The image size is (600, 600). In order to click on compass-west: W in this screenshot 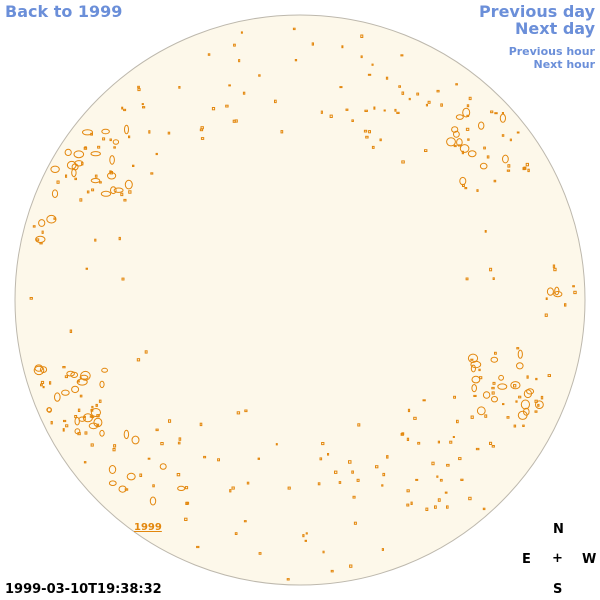, I will do `click(589, 559)`.